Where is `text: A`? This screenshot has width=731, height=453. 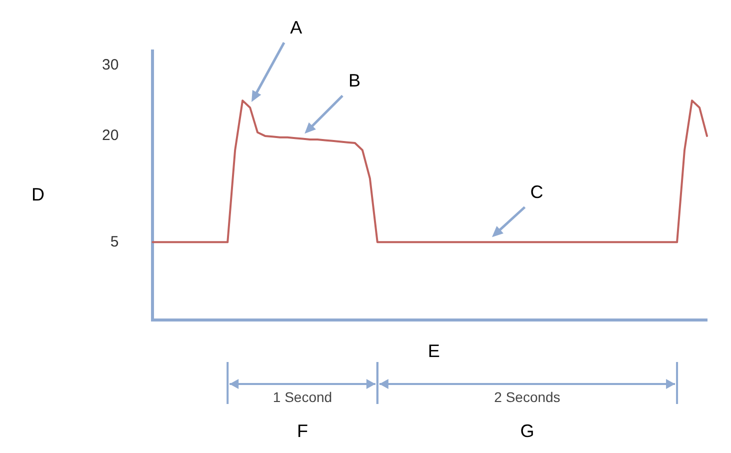
text: A is located at coordinates (296, 28).